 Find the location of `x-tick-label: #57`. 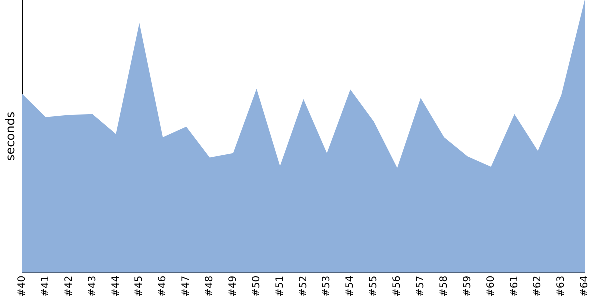

x-tick-label: #57 is located at coordinates (421, 287).